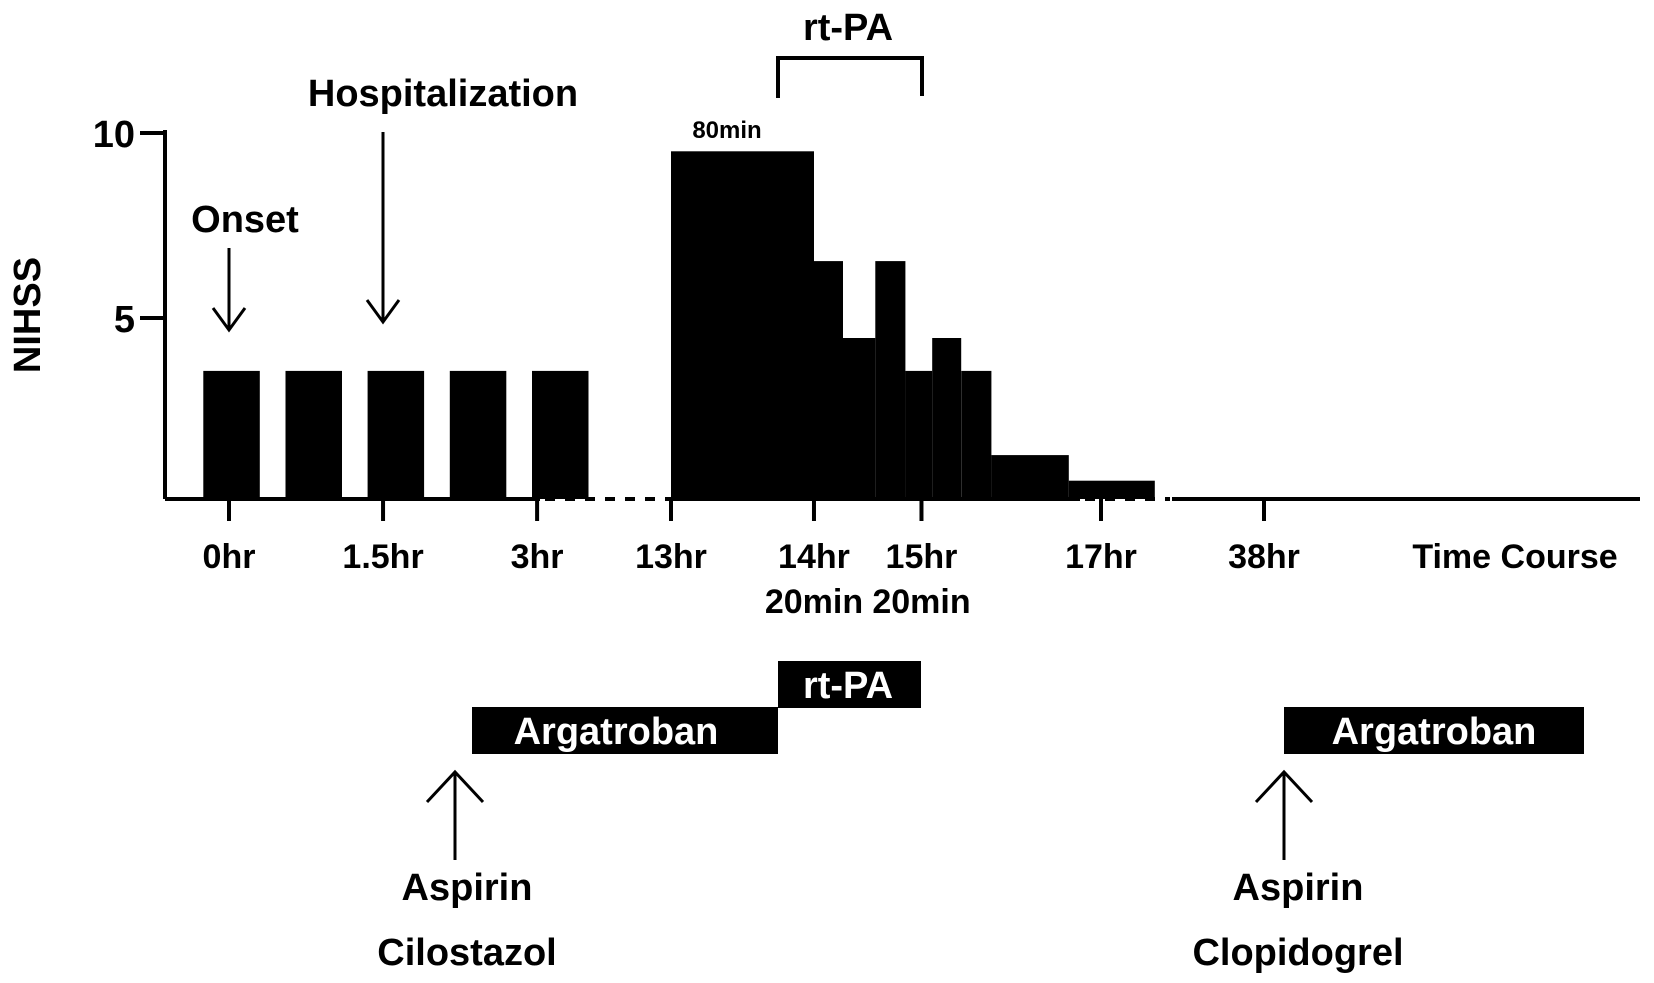 The width and height of the screenshot is (1654, 983). Describe the element at coordinates (124, 320) in the screenshot. I see `y-tick-label-5: 5` at that location.